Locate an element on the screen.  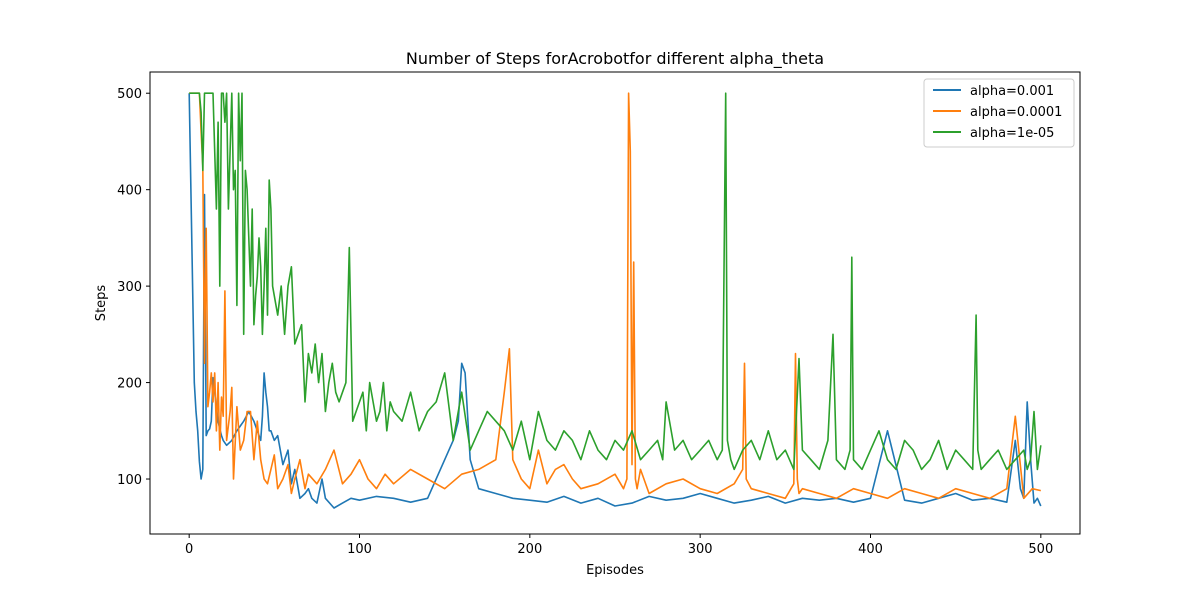
x-tick-label: 100 is located at coordinates (359, 549).